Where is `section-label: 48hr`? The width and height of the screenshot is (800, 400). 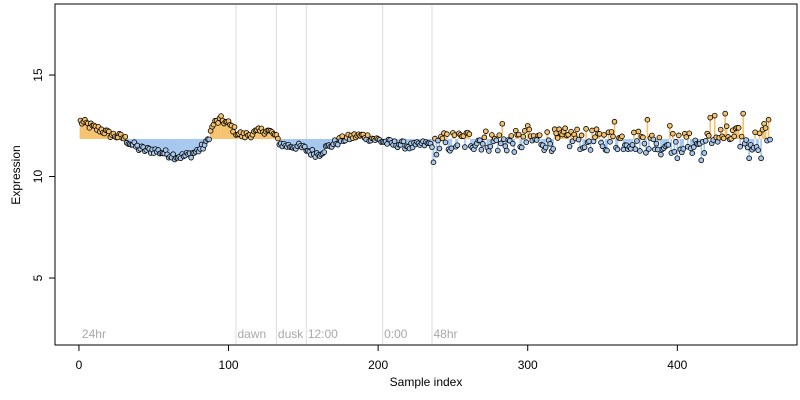 section-label: 48hr is located at coordinates (445, 334).